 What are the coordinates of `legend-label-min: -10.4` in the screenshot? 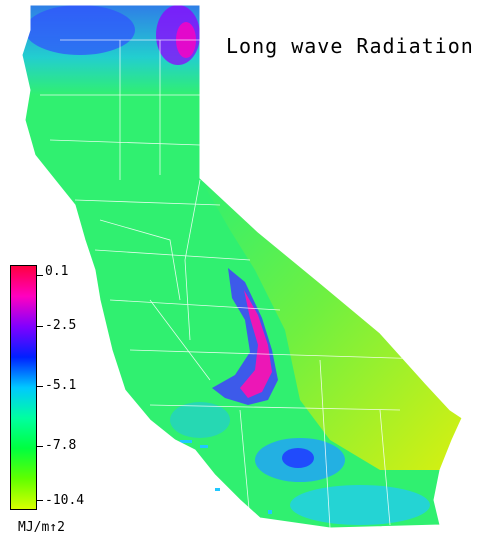 It's located at (65, 500).